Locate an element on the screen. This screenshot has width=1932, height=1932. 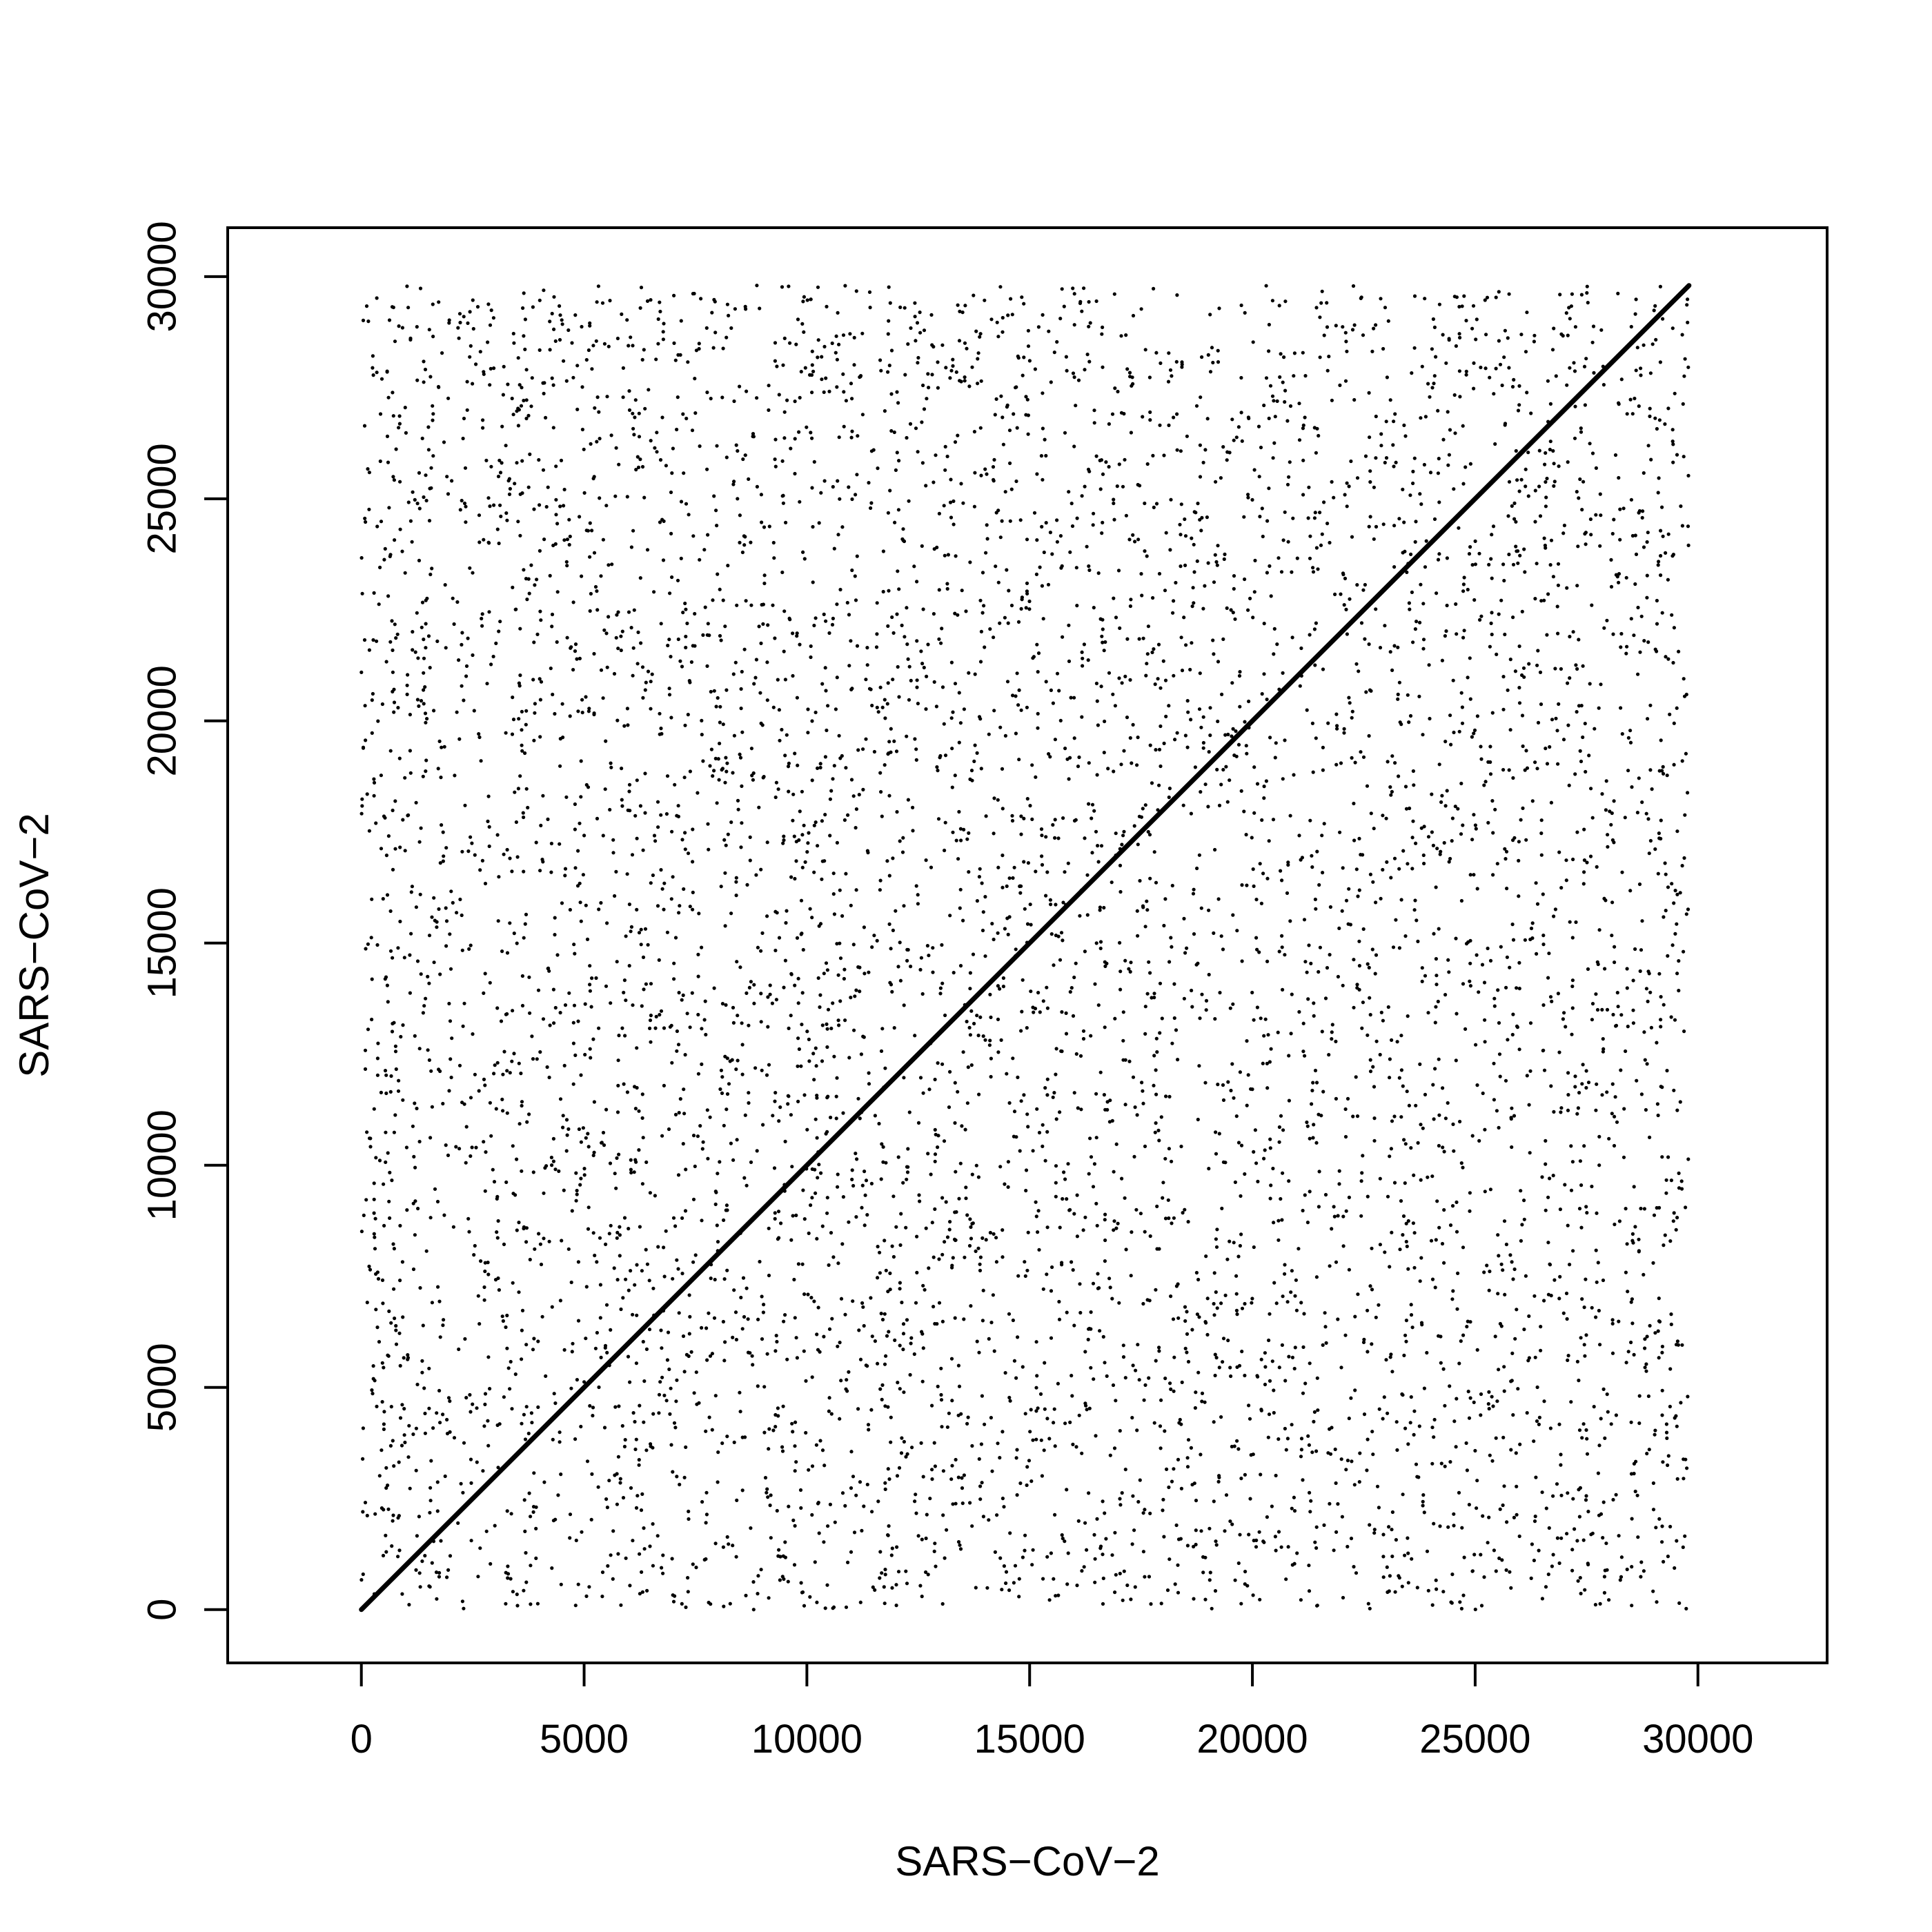
x-tick-label: 25000 is located at coordinates (1474, 1739).